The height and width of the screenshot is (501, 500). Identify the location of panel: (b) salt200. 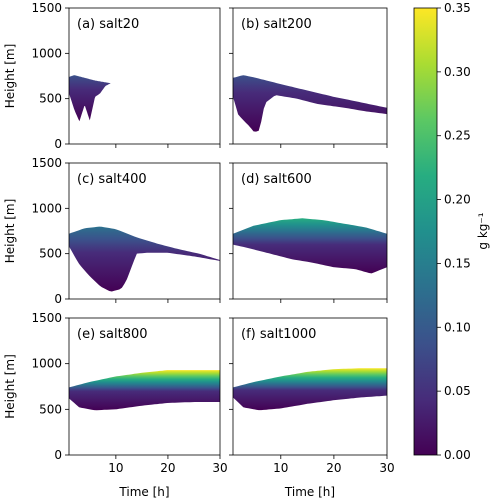
(308, 77).